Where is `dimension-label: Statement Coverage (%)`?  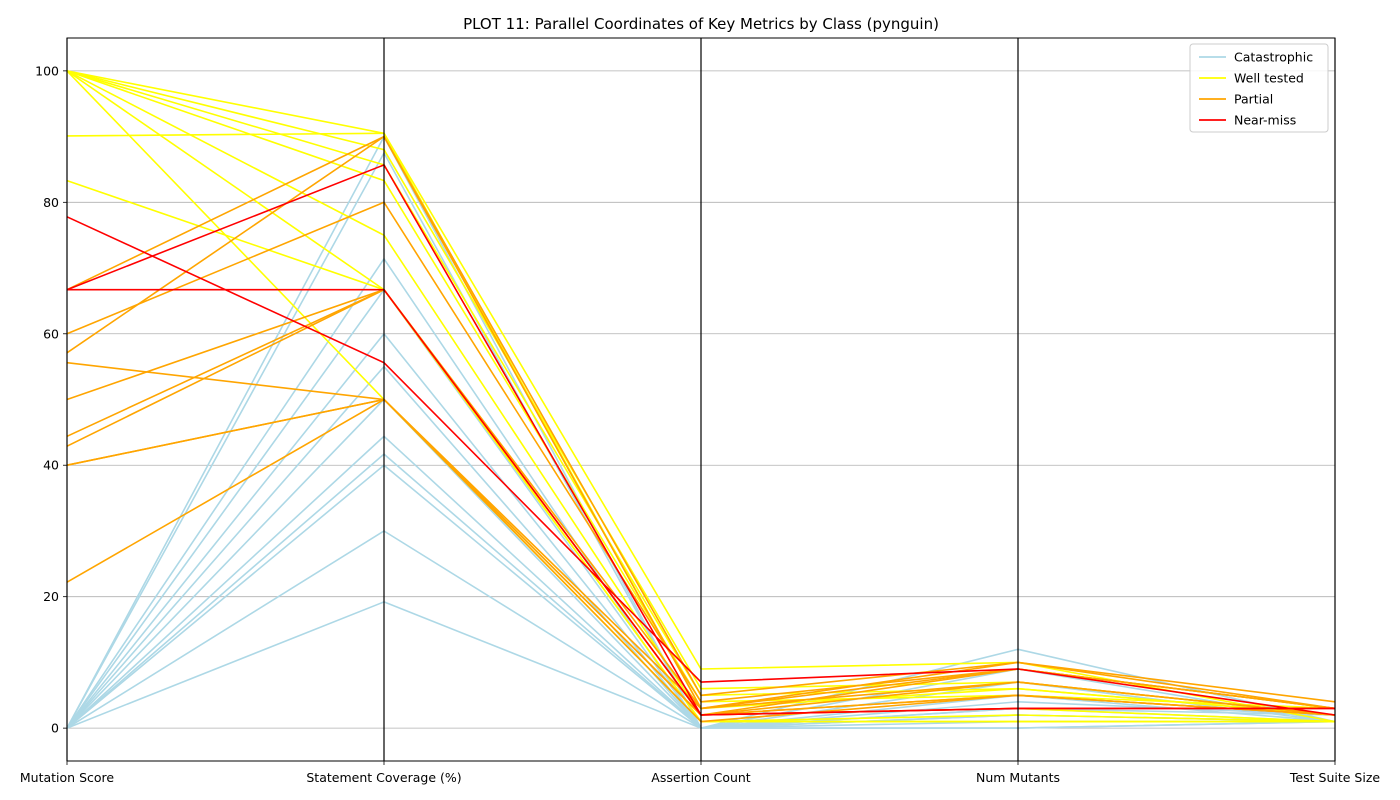 dimension-label: Statement Coverage (%) is located at coordinates (383, 777).